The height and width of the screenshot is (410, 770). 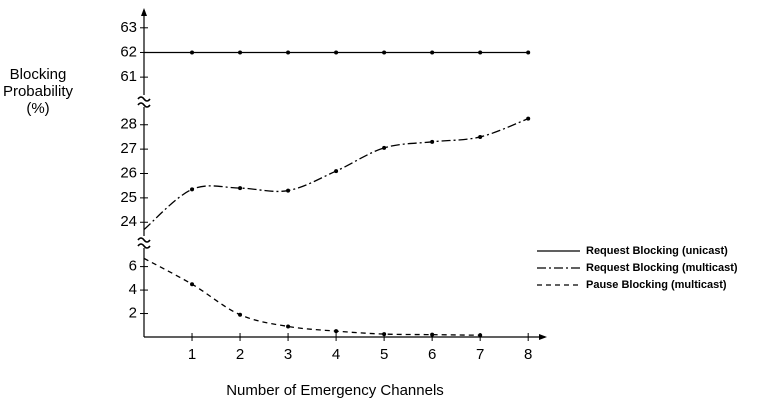 I want to click on x-tick-label: 8, so click(x=528, y=354).